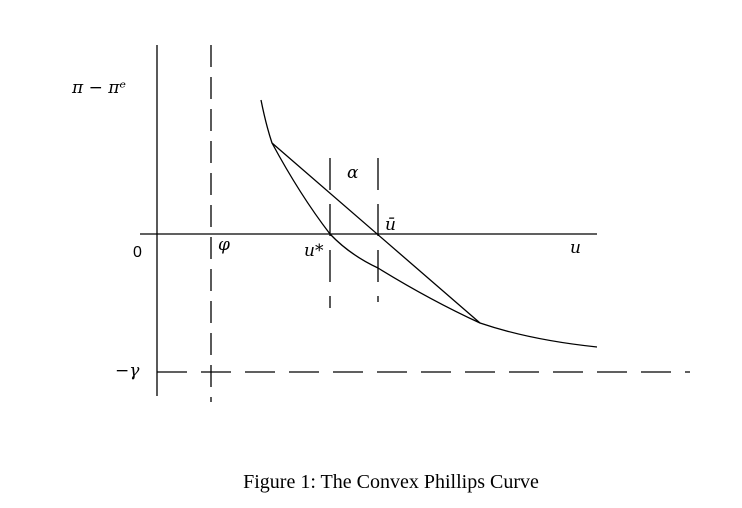 This screenshot has width=742, height=508. I want to click on u-star-label: u*, so click(314, 251).